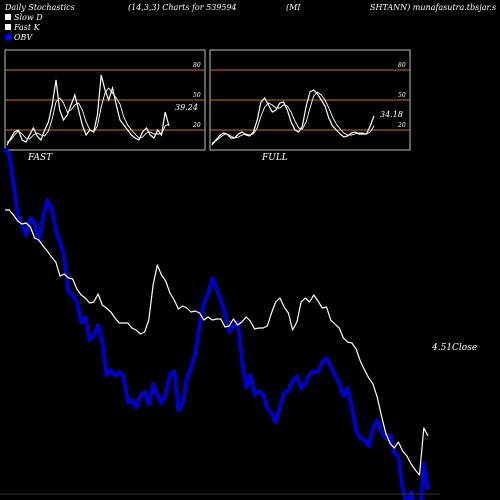 The image size is (500, 500). What do you see at coordinates (27, 27) in the screenshot?
I see `legend-label-fast-k: Fast K` at bounding box center [27, 27].